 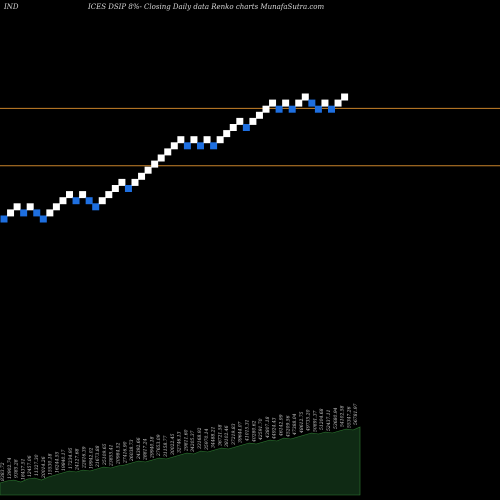 What do you see at coordinates (187, 146) in the screenshot?
I see `brick-29-down` at bounding box center [187, 146].